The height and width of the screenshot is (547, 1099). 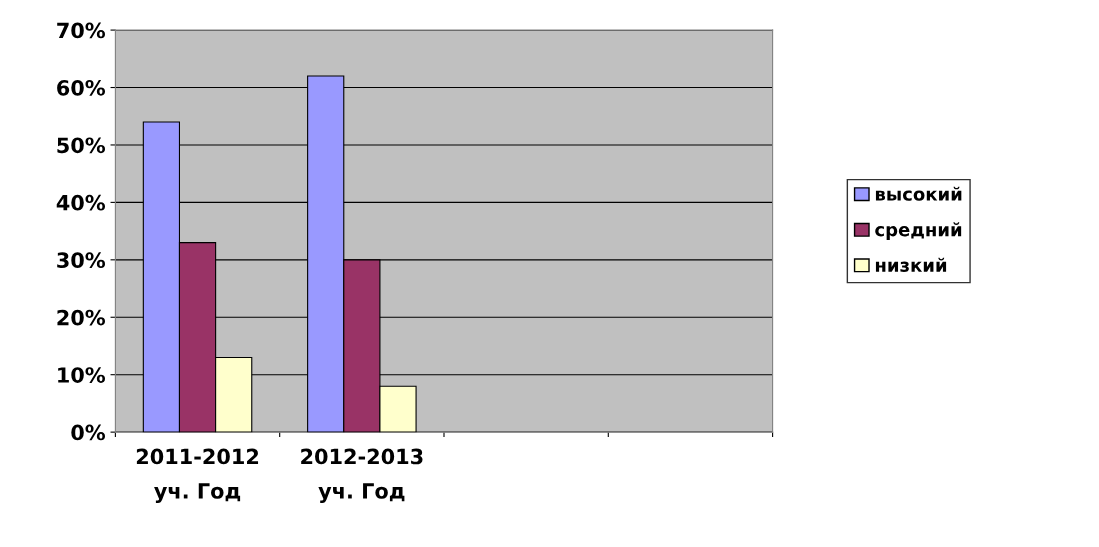 What do you see at coordinates (82, 375) in the screenshot?
I see `y-tick-label: 10%` at bounding box center [82, 375].